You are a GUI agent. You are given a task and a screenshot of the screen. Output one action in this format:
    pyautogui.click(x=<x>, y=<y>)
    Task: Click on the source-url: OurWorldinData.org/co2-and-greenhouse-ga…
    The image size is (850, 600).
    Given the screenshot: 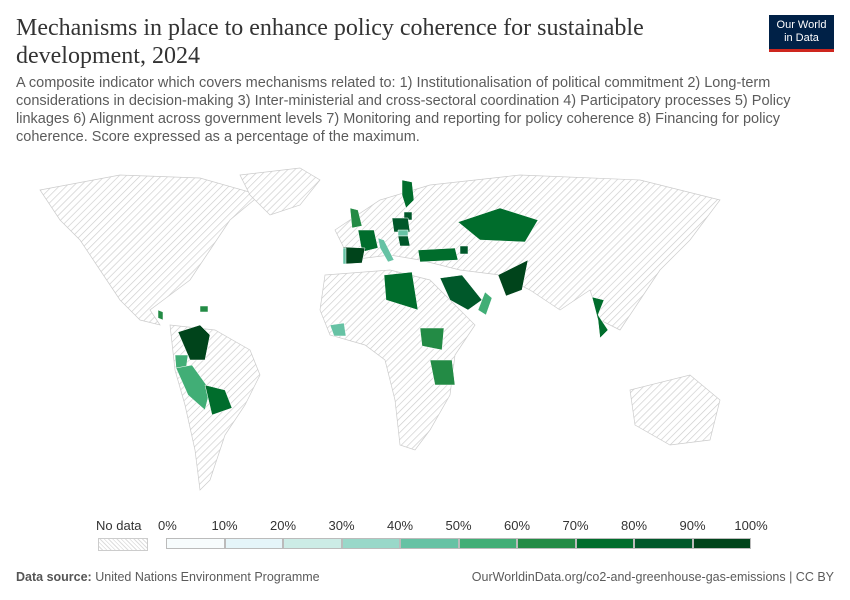 What is the action you would take?
    pyautogui.click(x=652, y=577)
    